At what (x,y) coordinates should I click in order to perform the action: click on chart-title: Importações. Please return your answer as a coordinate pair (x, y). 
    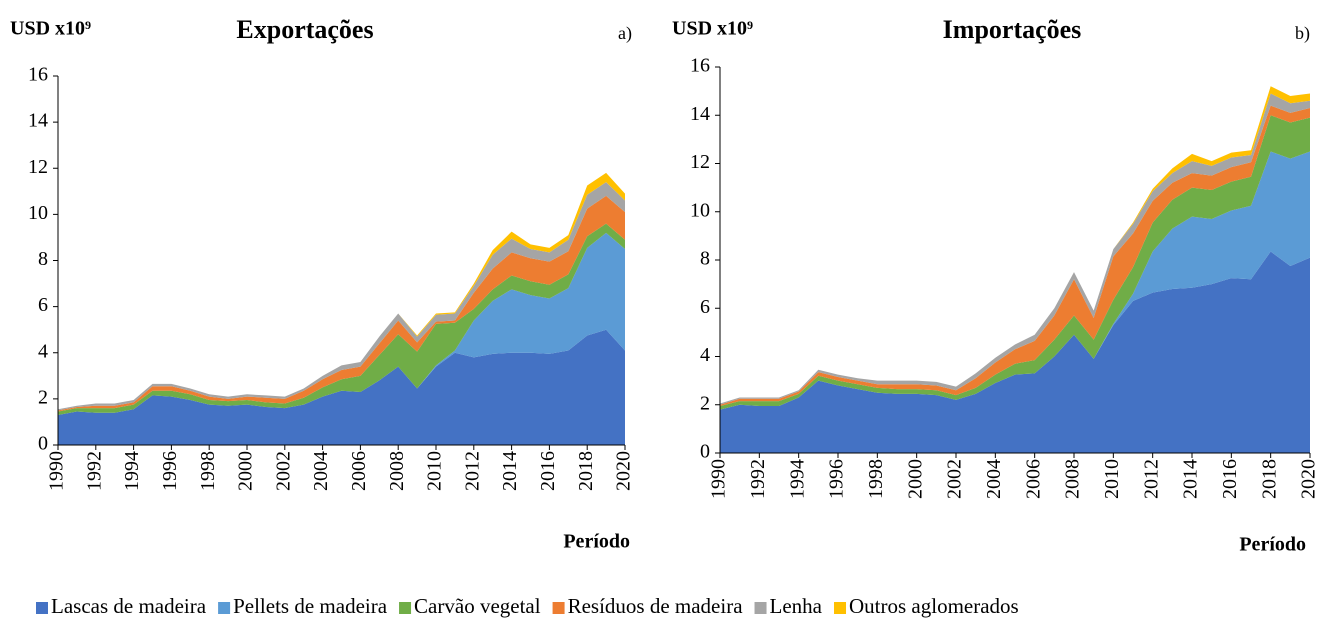
    Looking at the image, I should click on (1012, 29).